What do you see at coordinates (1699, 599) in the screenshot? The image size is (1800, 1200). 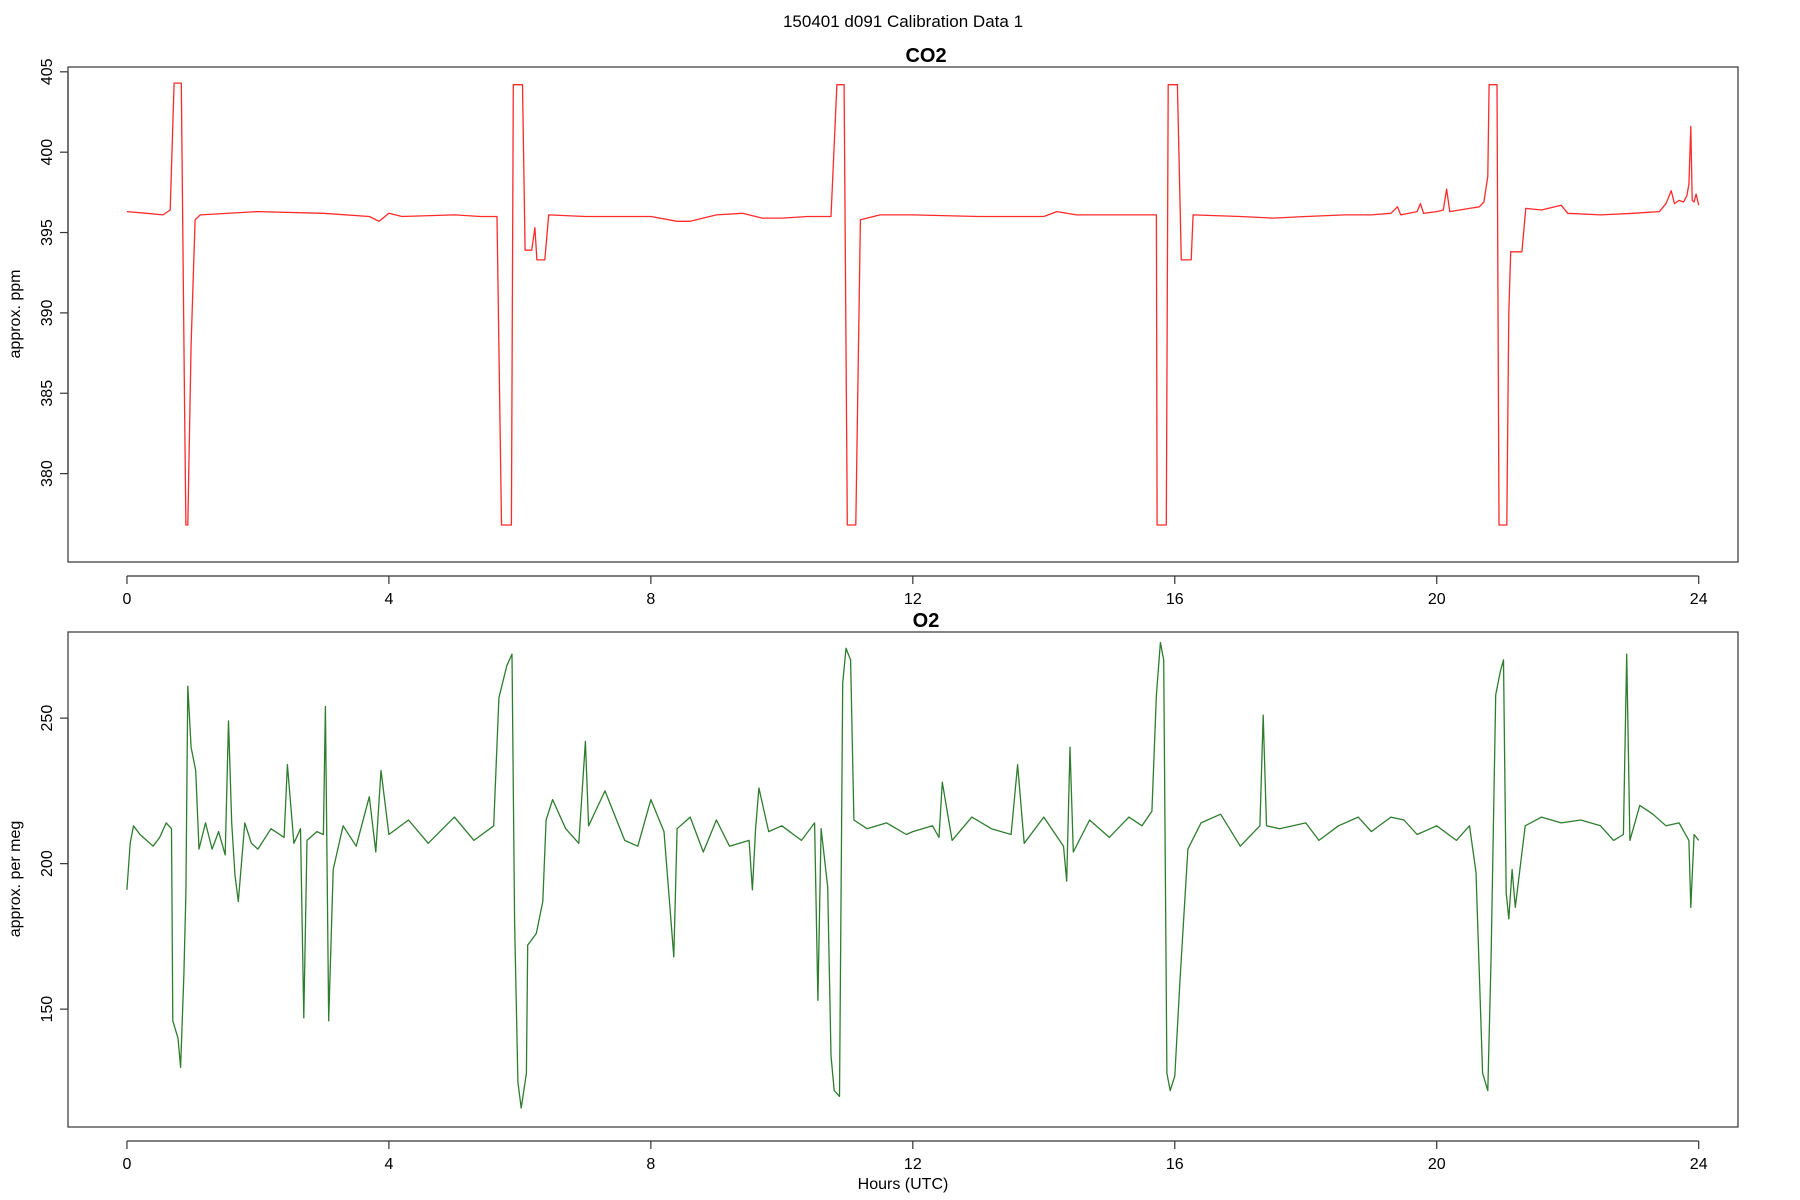 I see `co2-x-tick-label: 24` at bounding box center [1699, 599].